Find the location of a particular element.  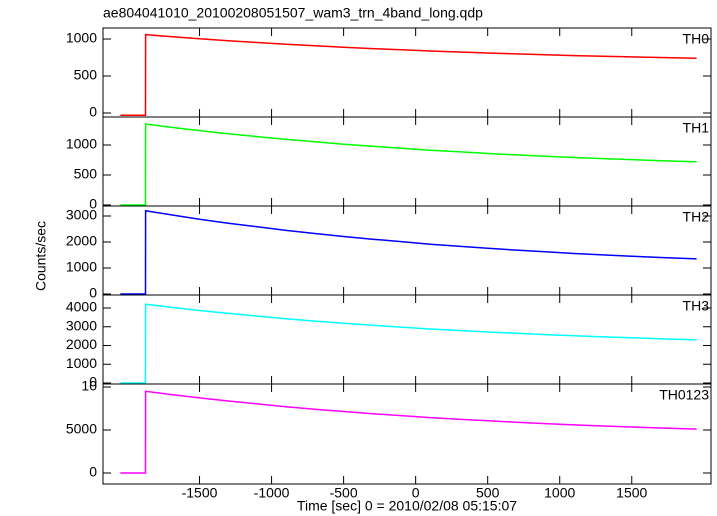

x-axis-label: Time [sec] 0 = 2010/02/08 05:15:07 is located at coordinates (407, 506).